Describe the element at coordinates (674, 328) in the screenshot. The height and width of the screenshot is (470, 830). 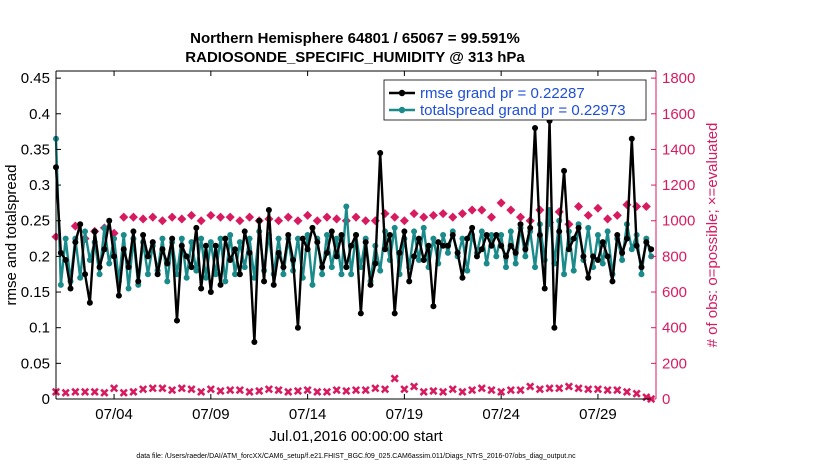
I see `right-y-tick-label: 400` at that location.